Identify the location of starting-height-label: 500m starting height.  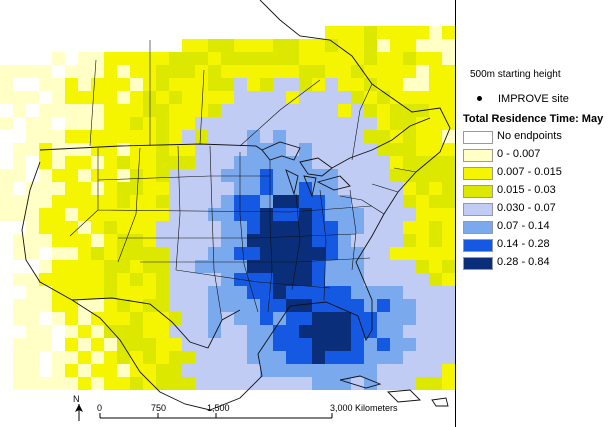
(515, 74).